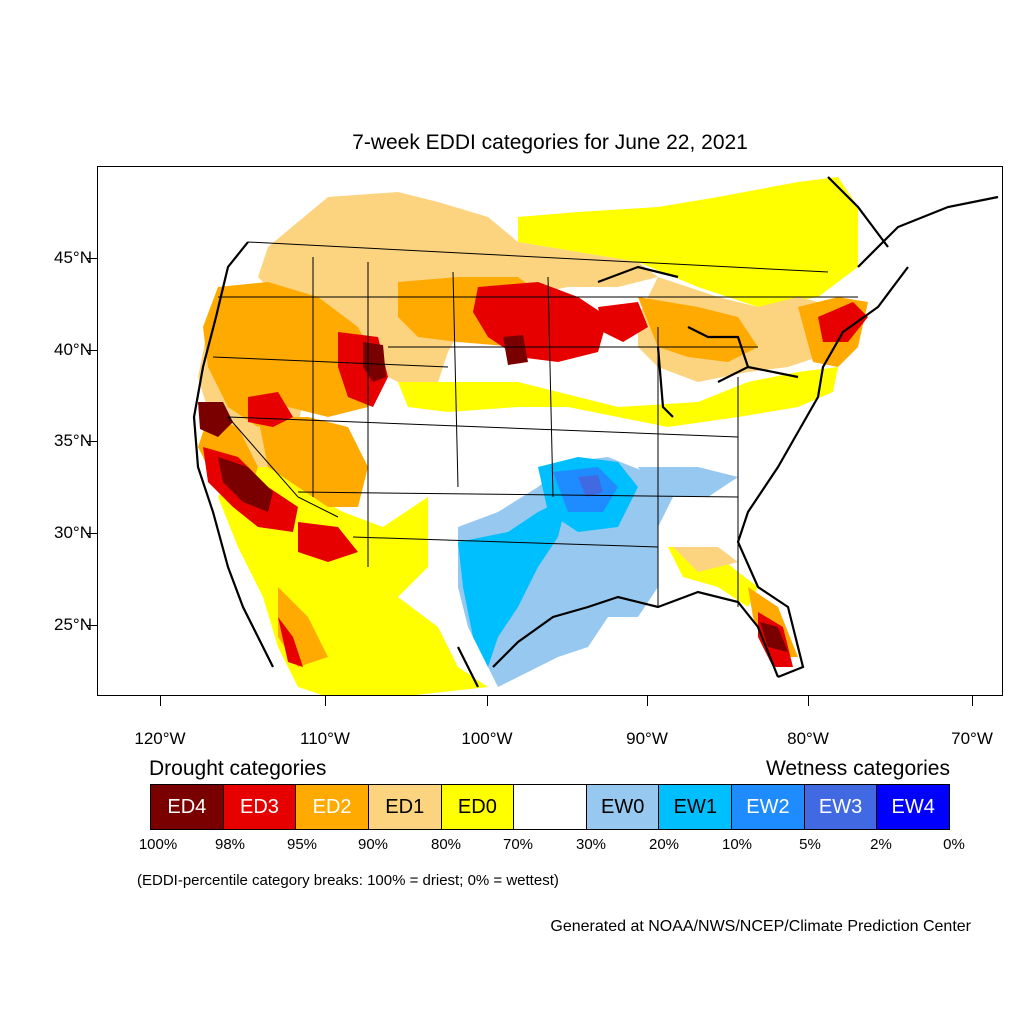 This screenshot has height=1024, width=1024. I want to click on ew3-arkansas, so click(590, 486).